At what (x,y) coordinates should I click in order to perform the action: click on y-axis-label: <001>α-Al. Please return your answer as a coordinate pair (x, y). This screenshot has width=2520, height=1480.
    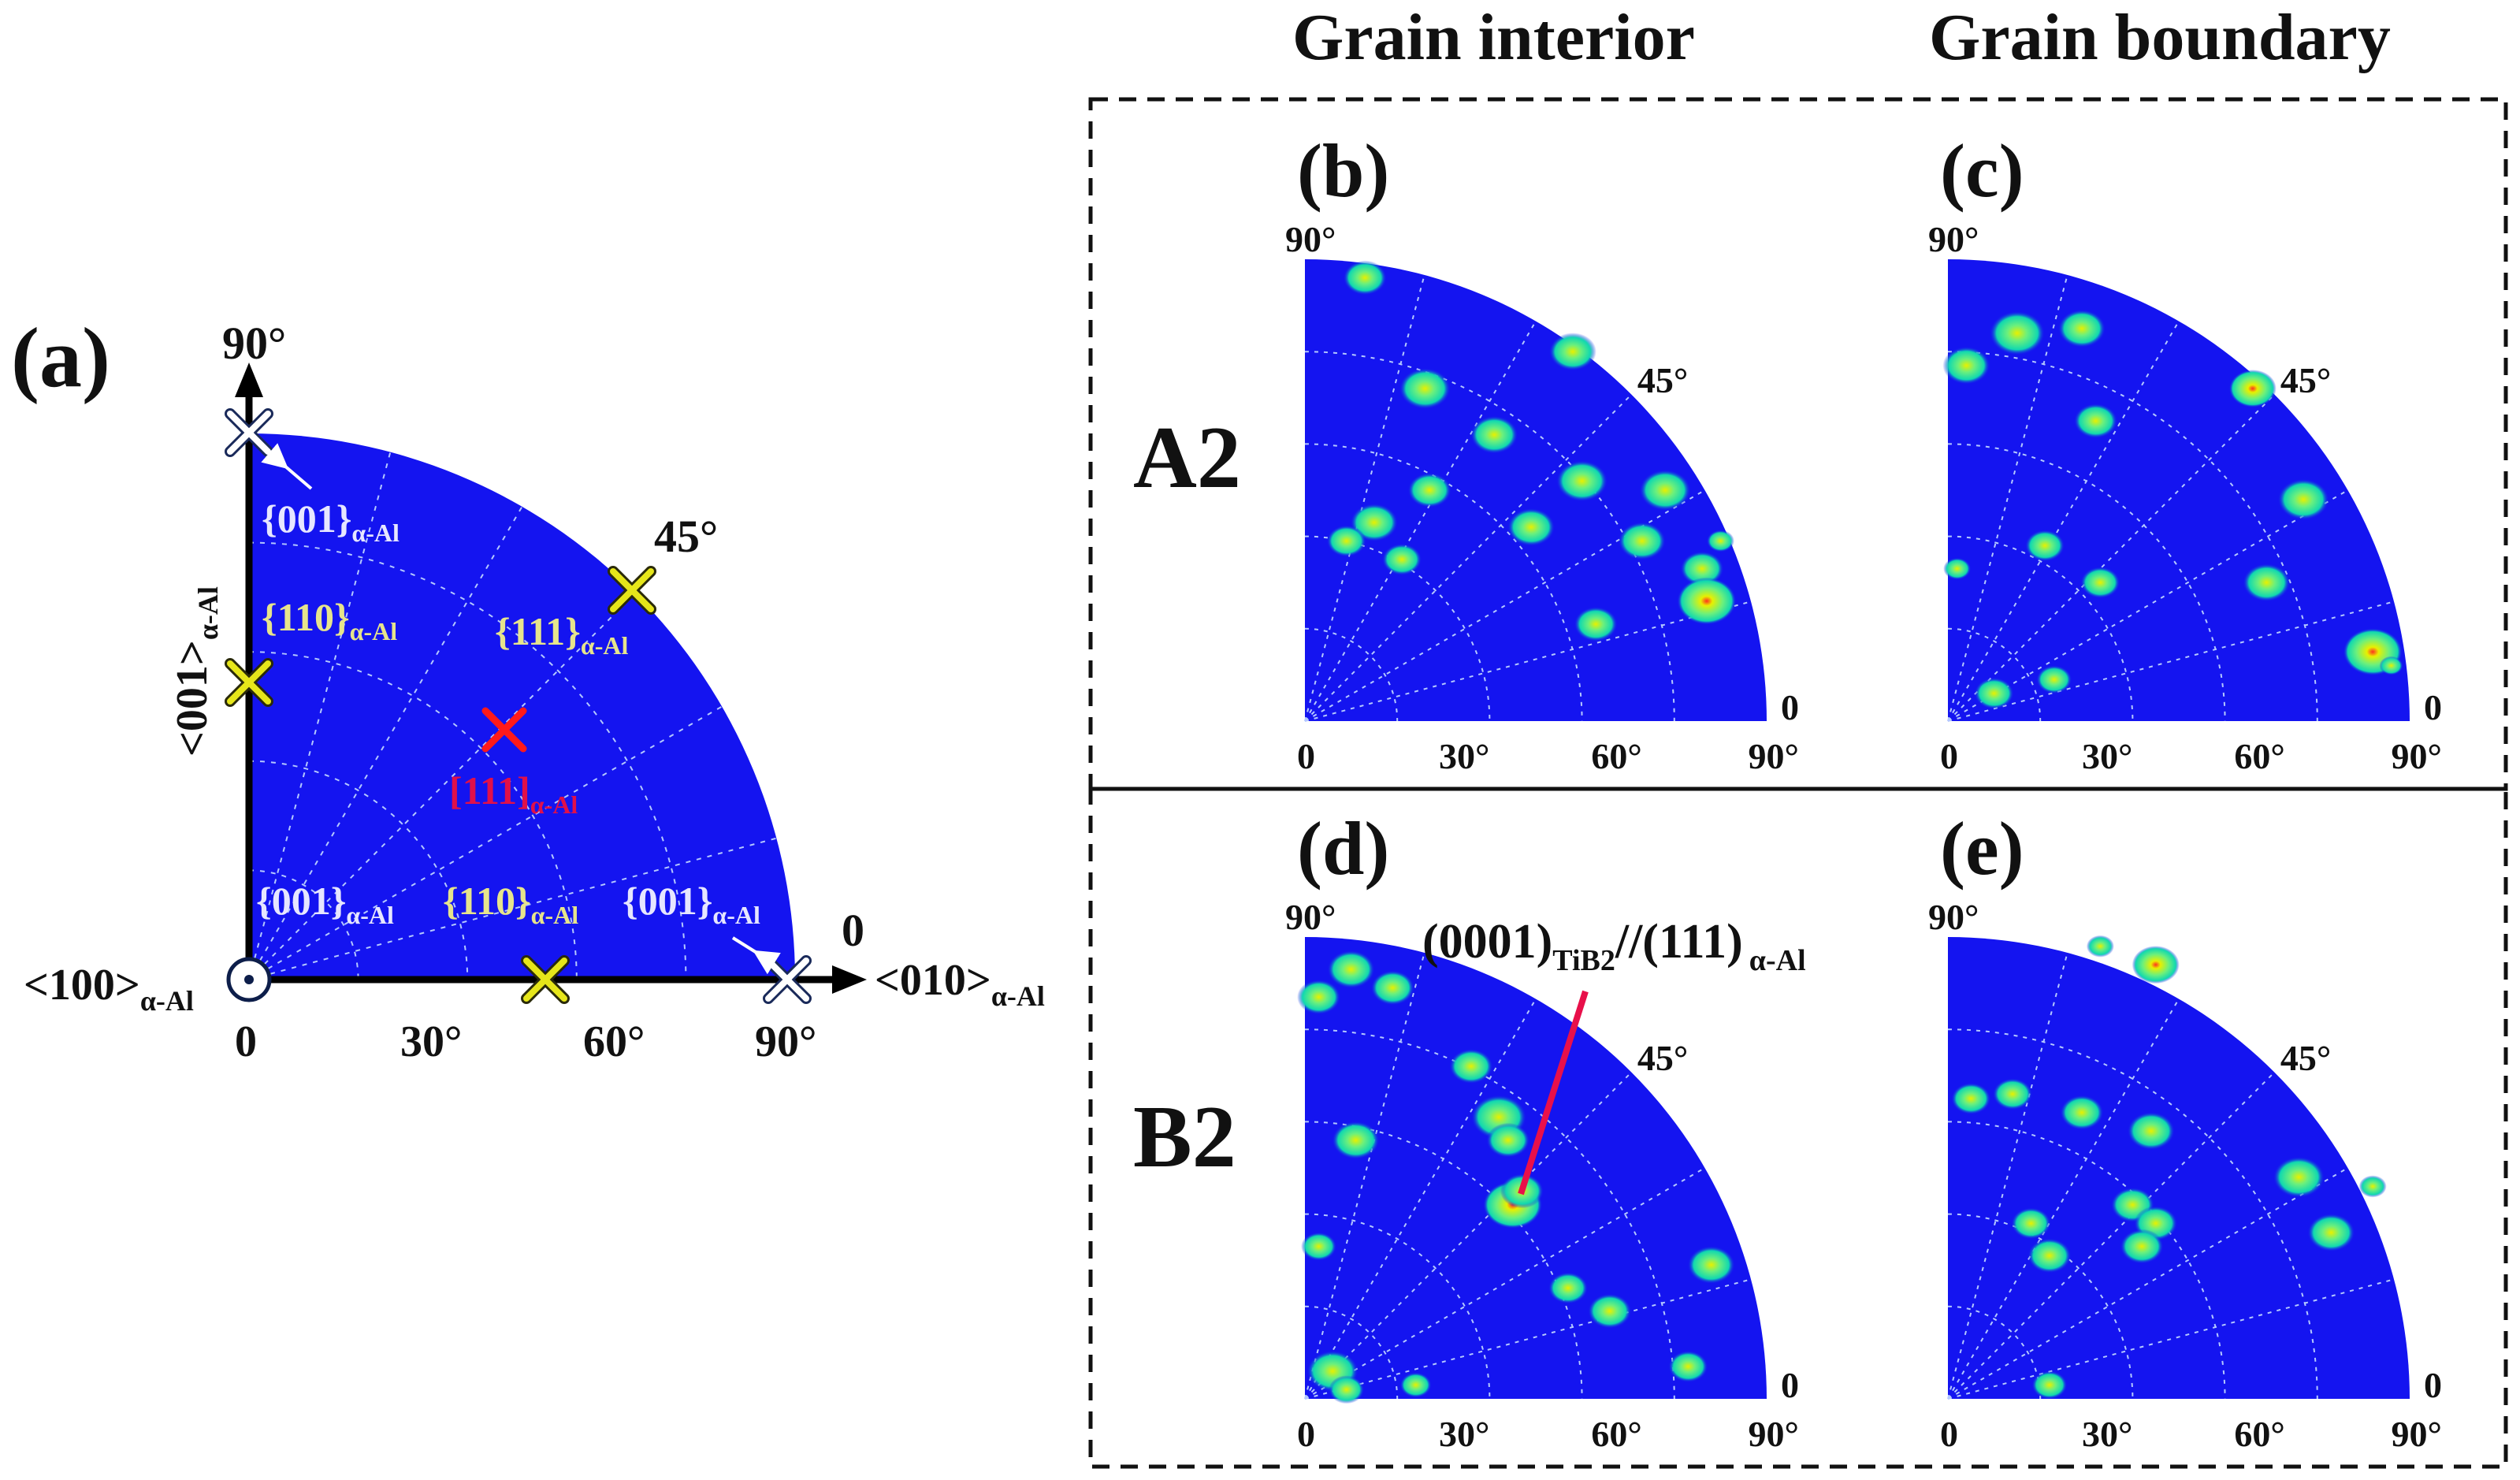
    Looking at the image, I should click on (196, 671).